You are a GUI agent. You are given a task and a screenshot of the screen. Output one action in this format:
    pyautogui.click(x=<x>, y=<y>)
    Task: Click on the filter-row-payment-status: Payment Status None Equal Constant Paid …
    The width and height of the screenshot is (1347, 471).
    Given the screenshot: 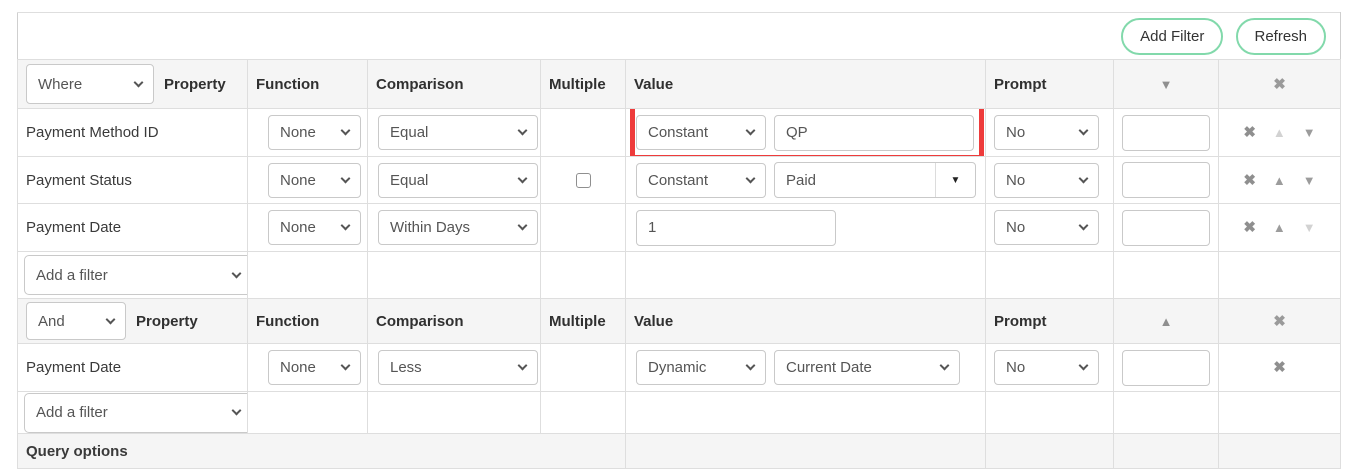 What is the action you would take?
    pyautogui.click(x=679, y=180)
    